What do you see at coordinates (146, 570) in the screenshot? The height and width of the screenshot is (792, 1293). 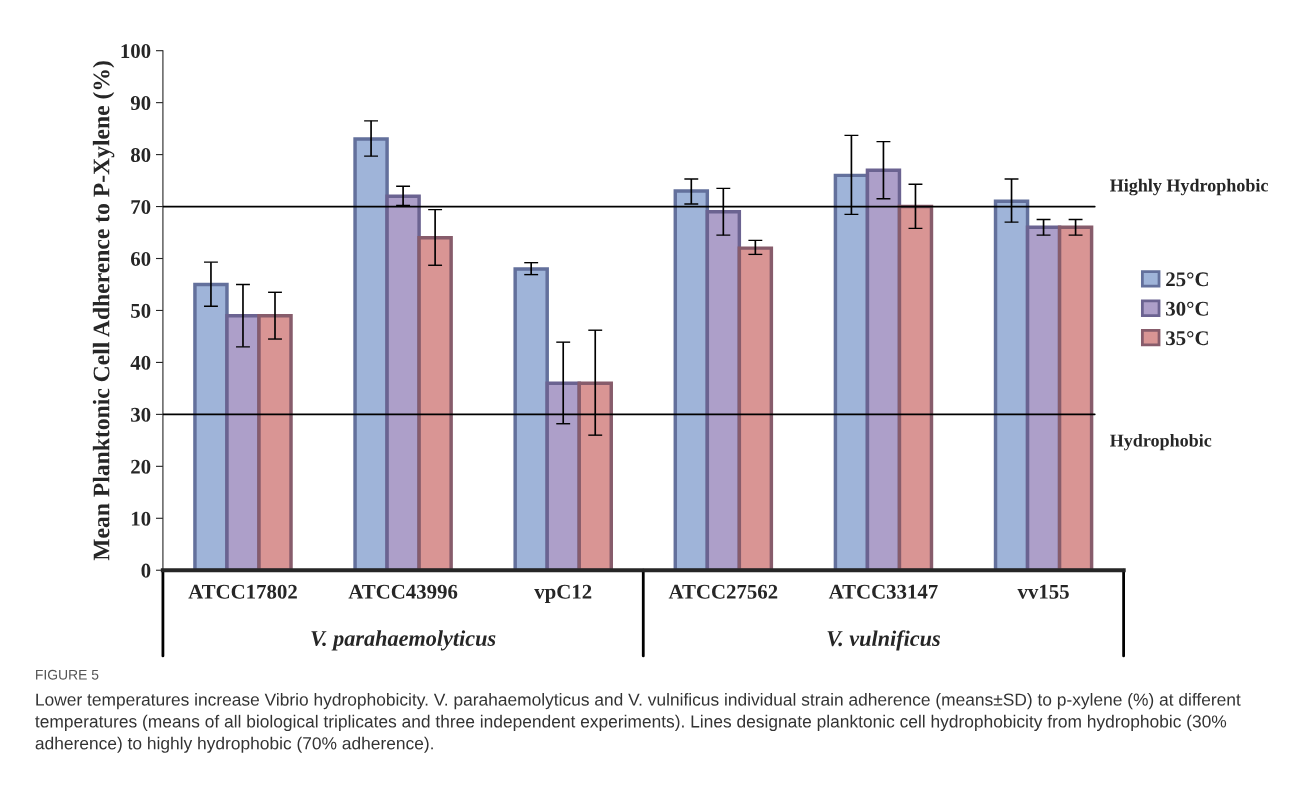 I see `y-tick-label: 0` at bounding box center [146, 570].